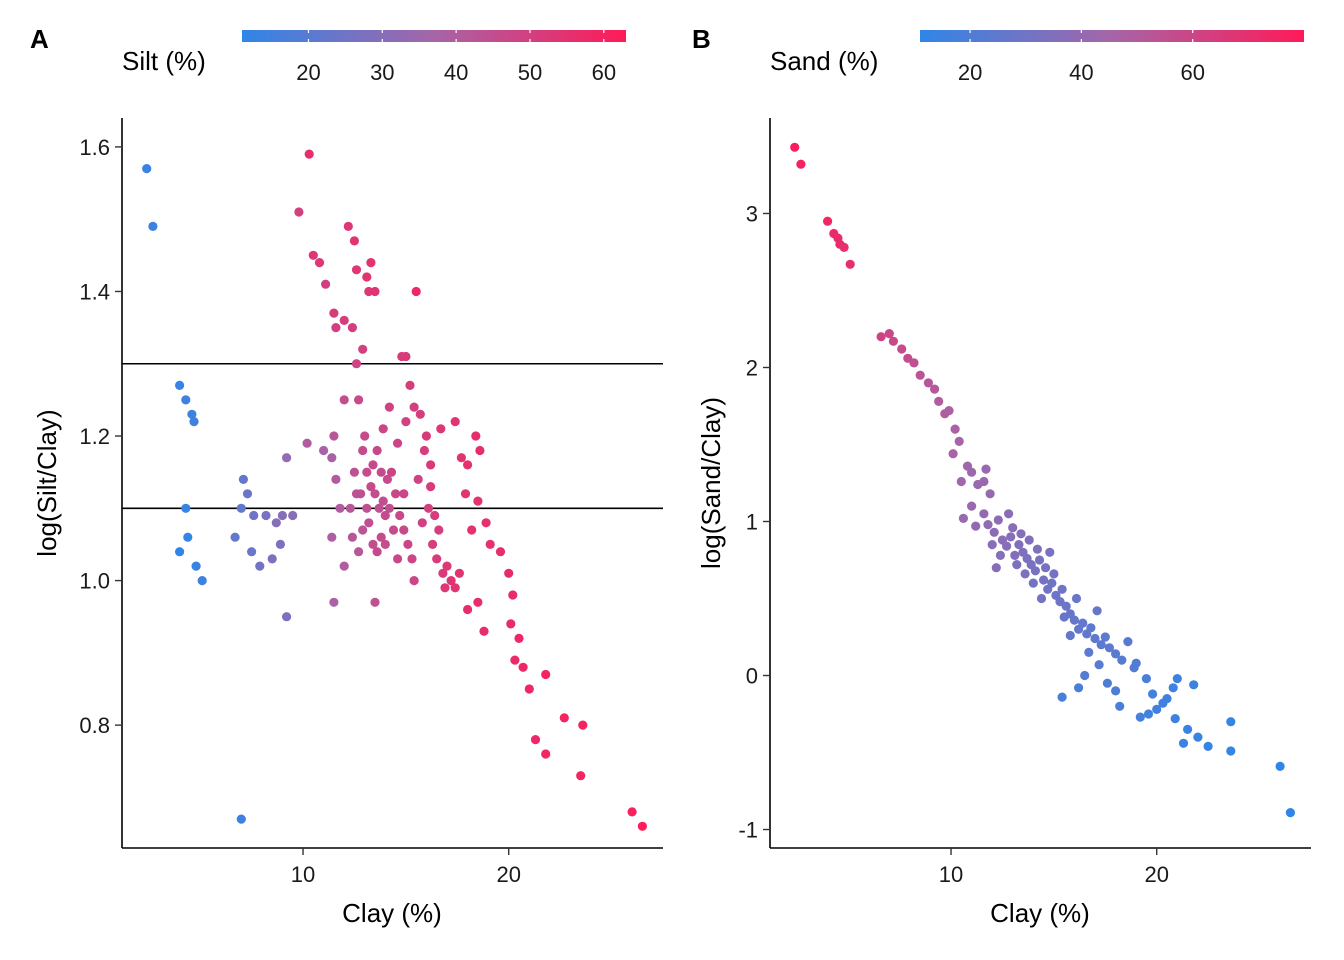 This screenshot has height=960, width=1344. What do you see at coordinates (752, 367) in the screenshot?
I see `y-tick-label: 2` at bounding box center [752, 367].